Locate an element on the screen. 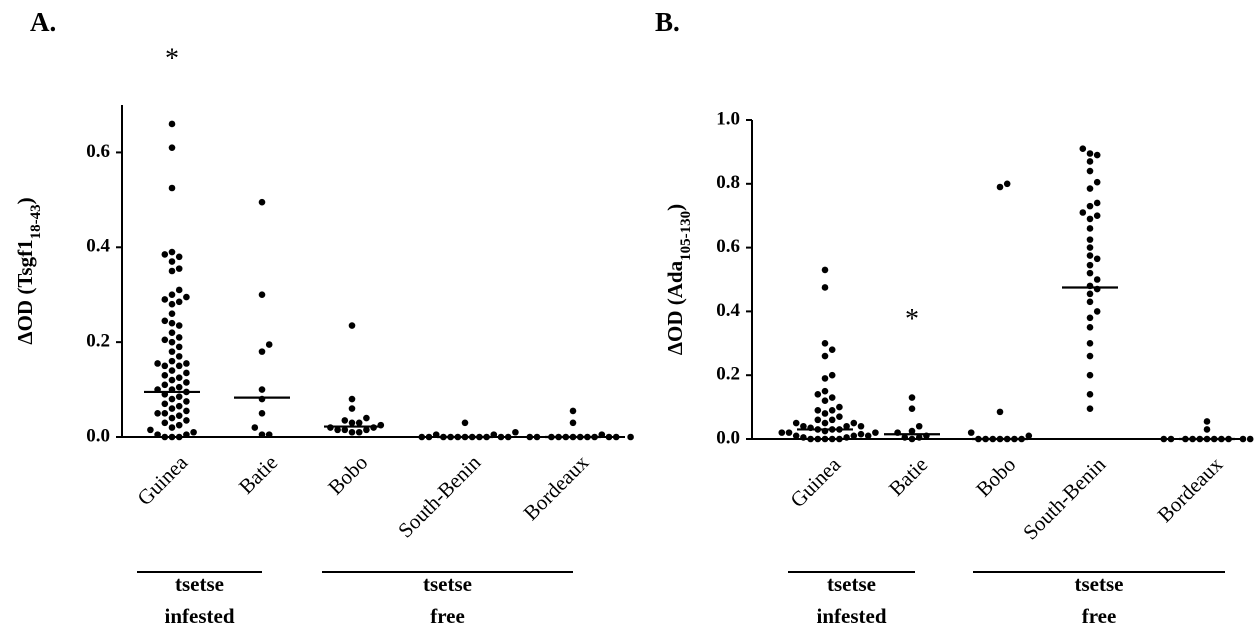 The image size is (1254, 639). y-axis-label: ΔOD (Ada105-130) is located at coordinates (678, 279).